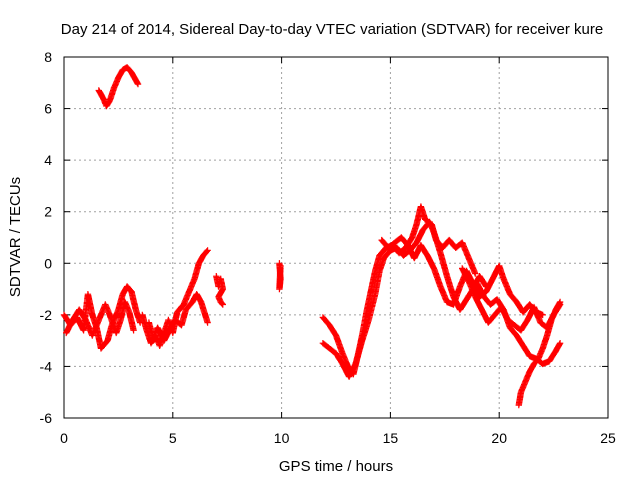 Image resolution: width=640 pixels, height=480 pixels. I want to click on series-arc-isolated, so click(280, 276).